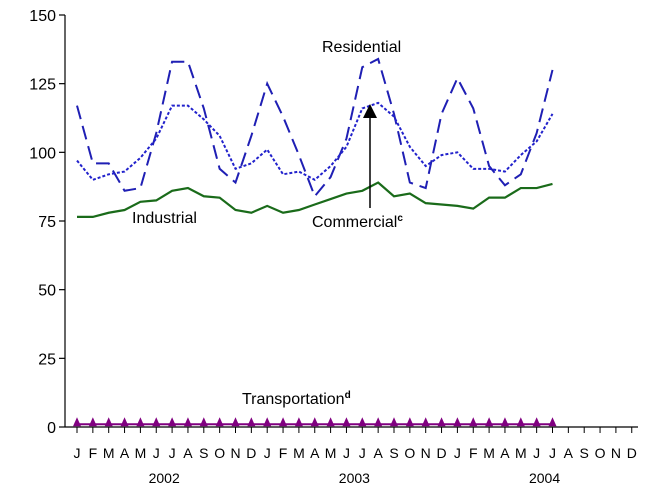 Image resolution: width=645 pixels, height=489 pixels. Describe the element at coordinates (315, 199) in the screenshot. I see `series-line-industrial` at that location.